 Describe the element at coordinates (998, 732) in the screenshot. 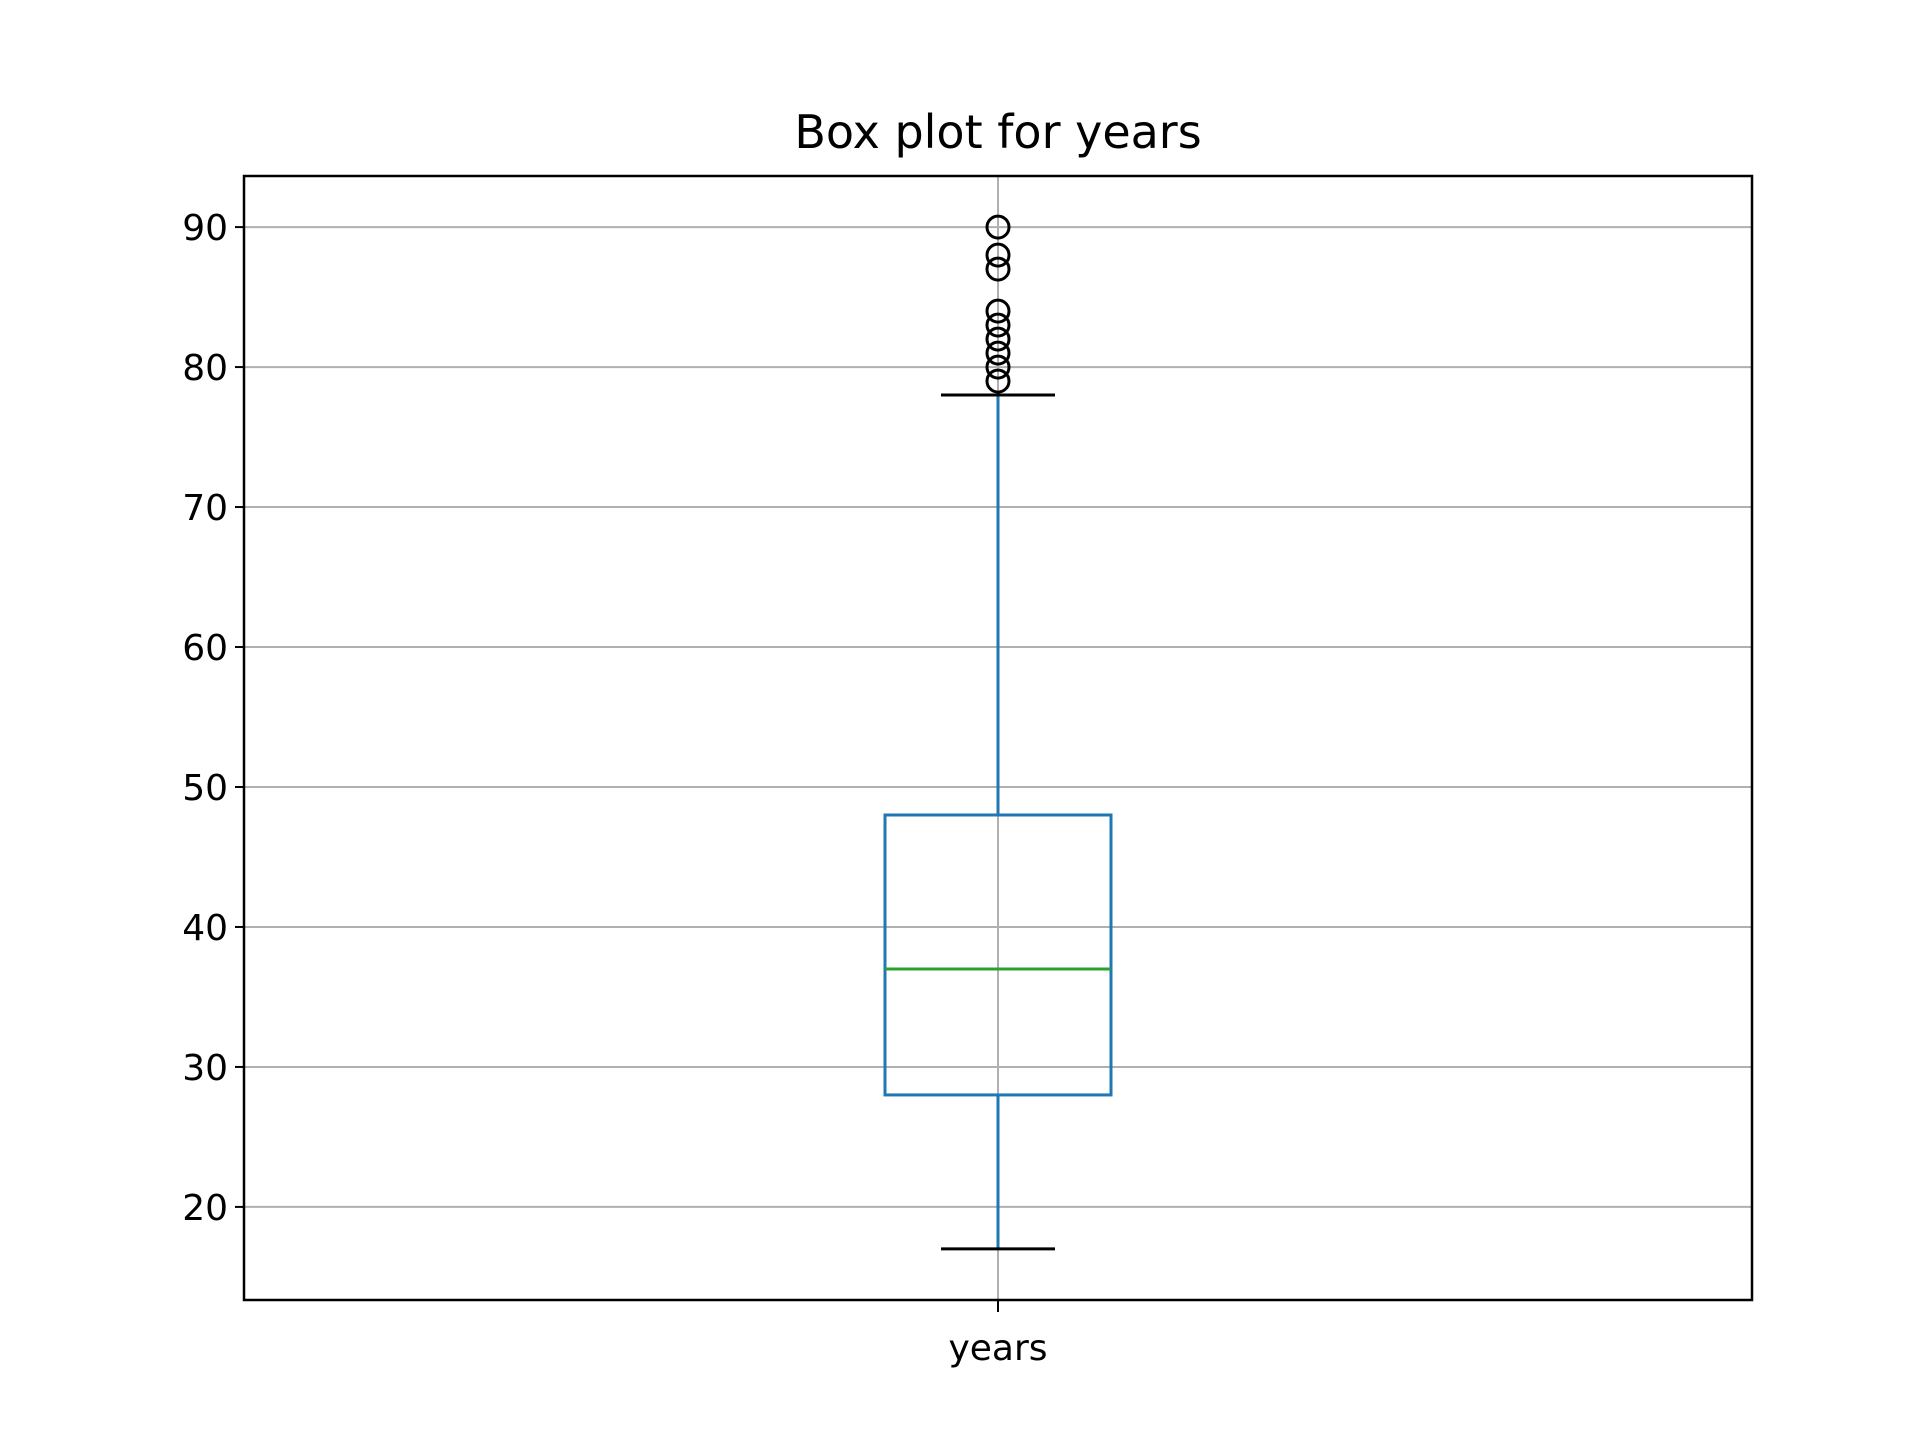

I see `box-series` at that location.